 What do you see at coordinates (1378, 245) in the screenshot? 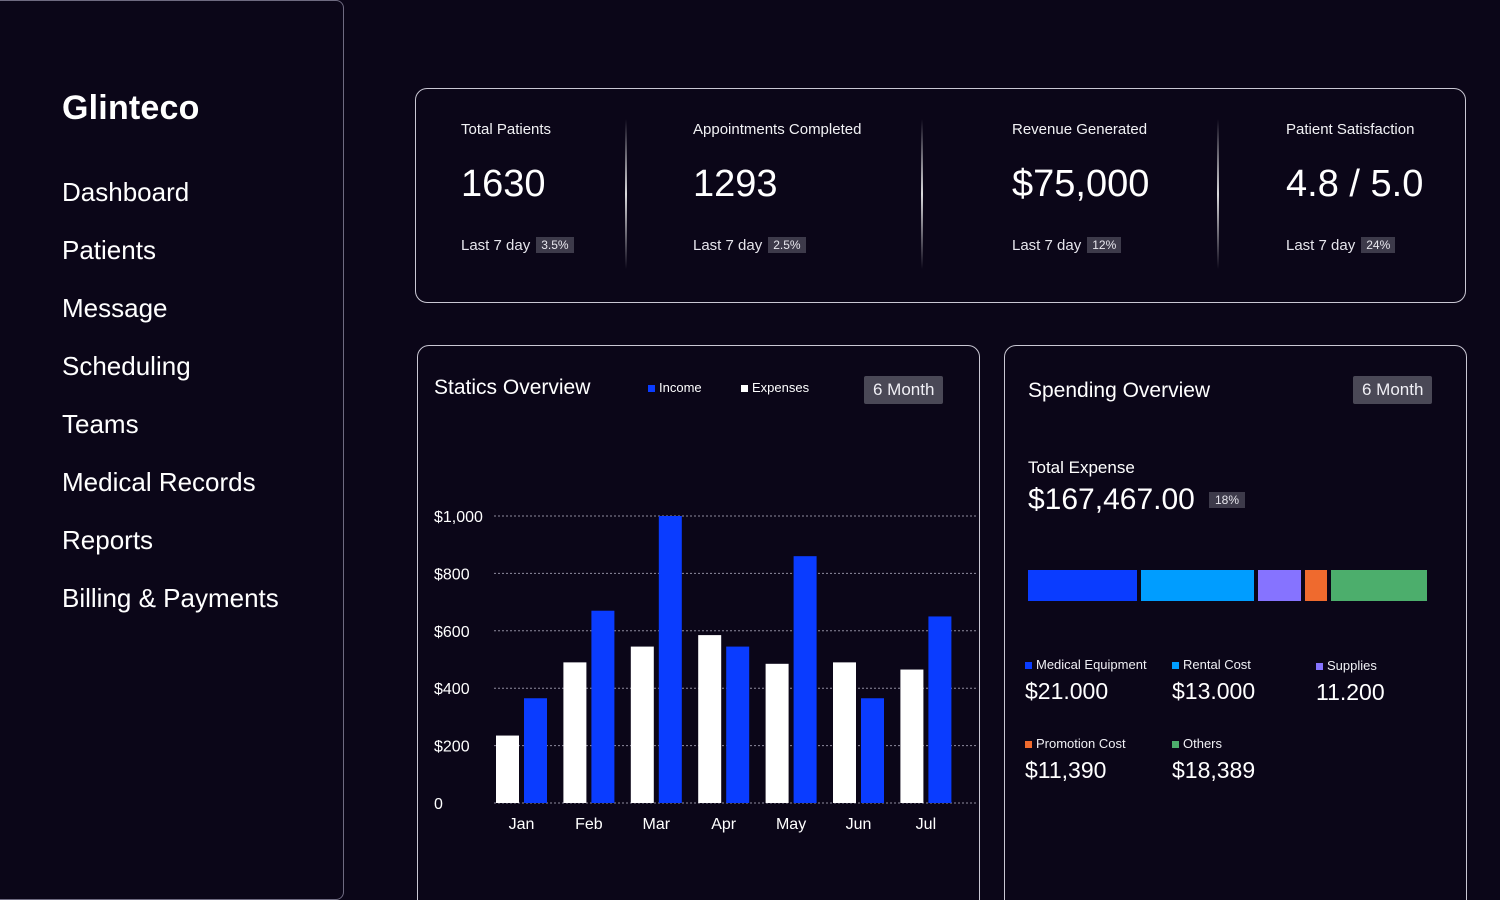
I see `kpi-change-badge: 24%` at bounding box center [1378, 245].